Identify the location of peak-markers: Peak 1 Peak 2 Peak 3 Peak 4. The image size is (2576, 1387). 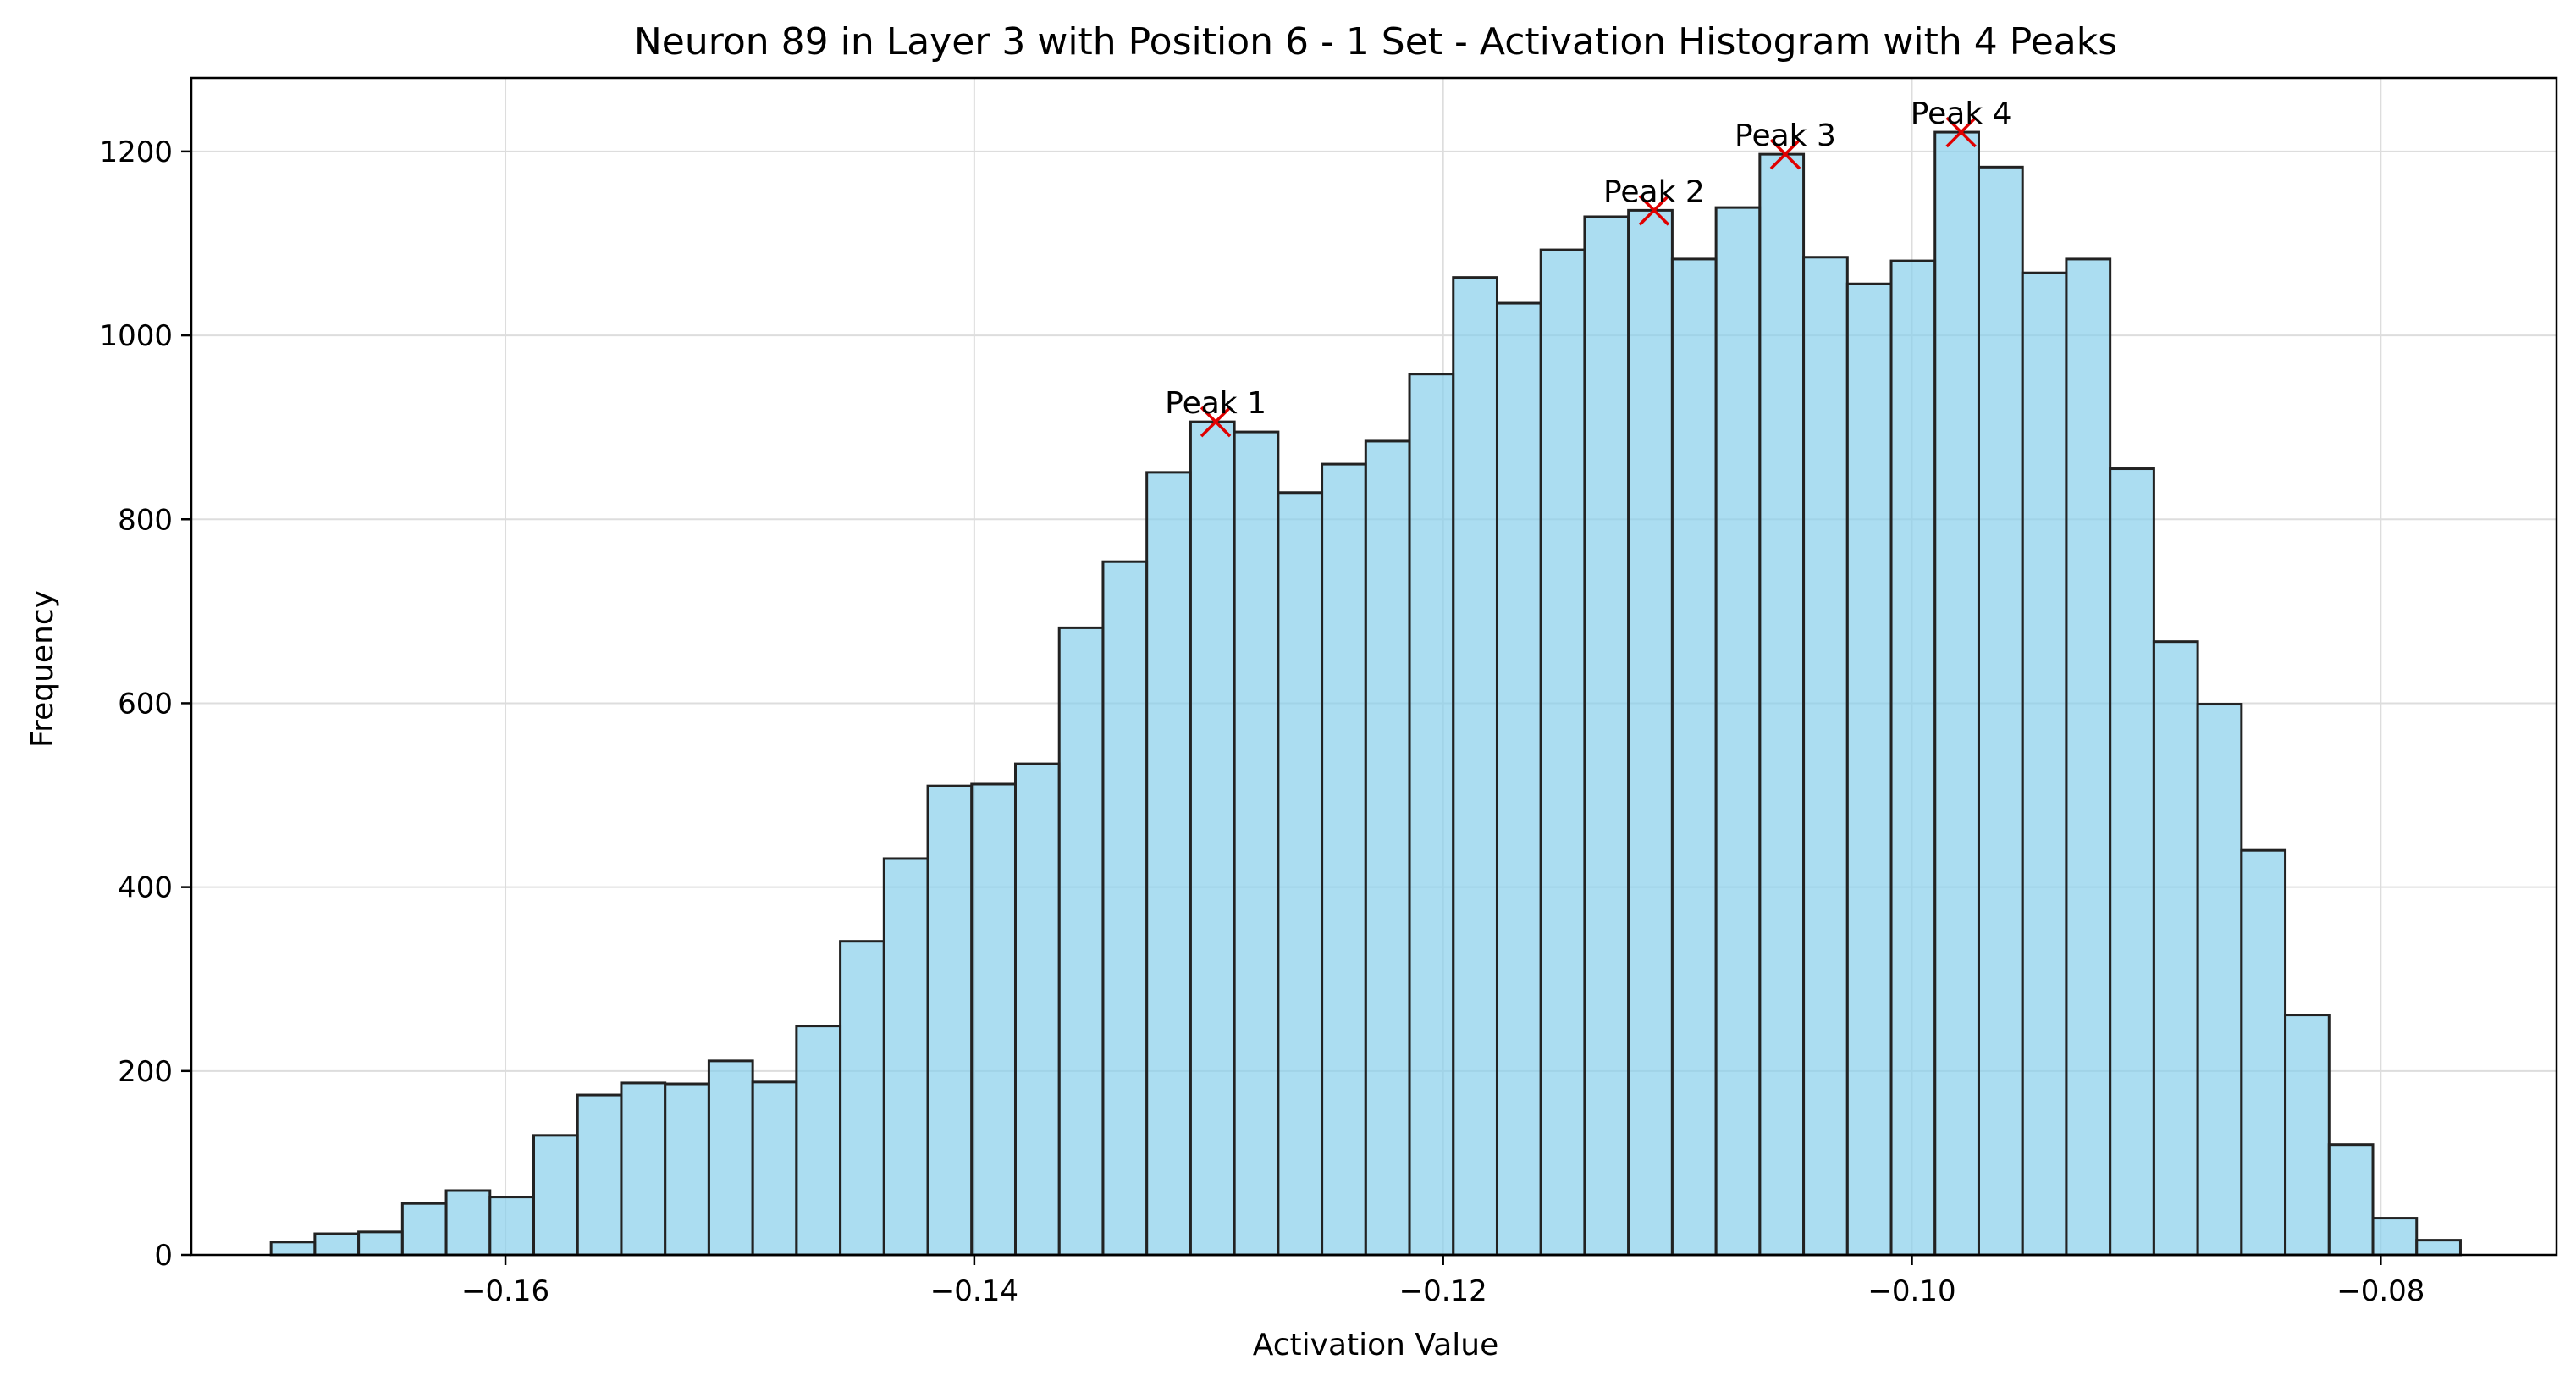
(1589, 267).